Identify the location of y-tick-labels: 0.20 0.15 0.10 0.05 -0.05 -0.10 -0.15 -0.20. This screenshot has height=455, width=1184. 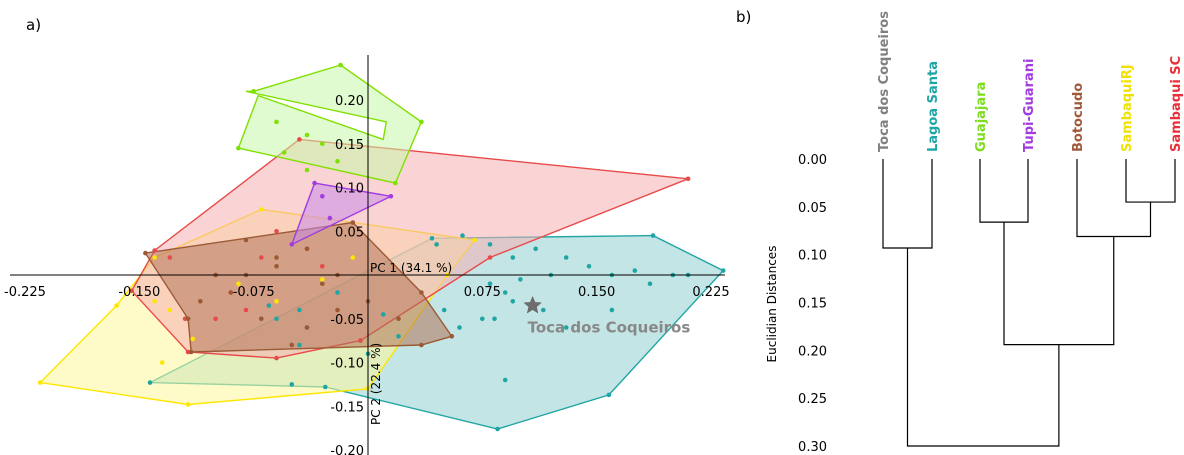
(347, 274).